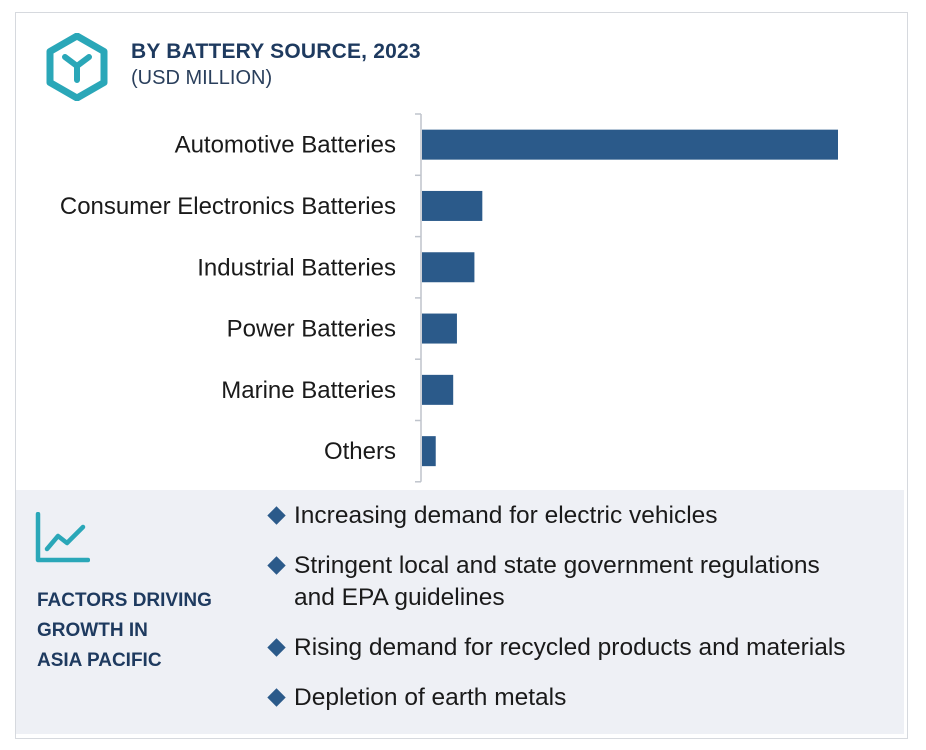 This screenshot has height=750, width=926. I want to click on factors-title-line: GROWTH IN, so click(92, 630).